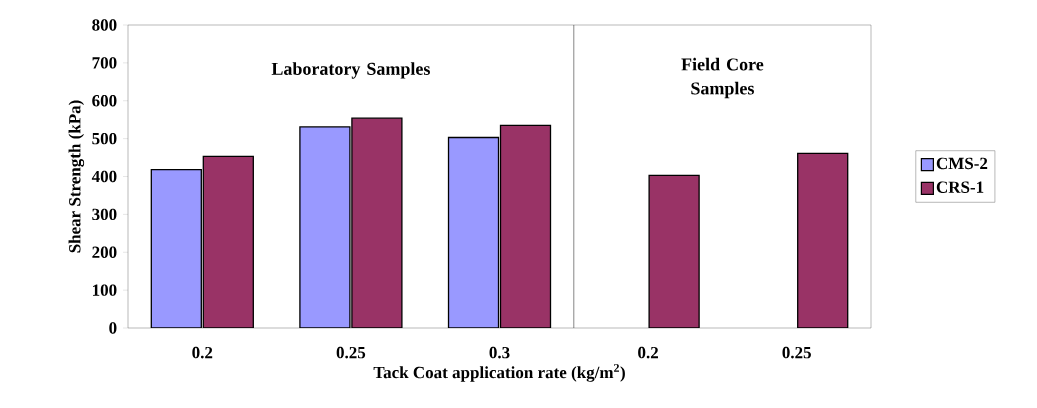  I want to click on legend-label: CMS-2, so click(962, 163).